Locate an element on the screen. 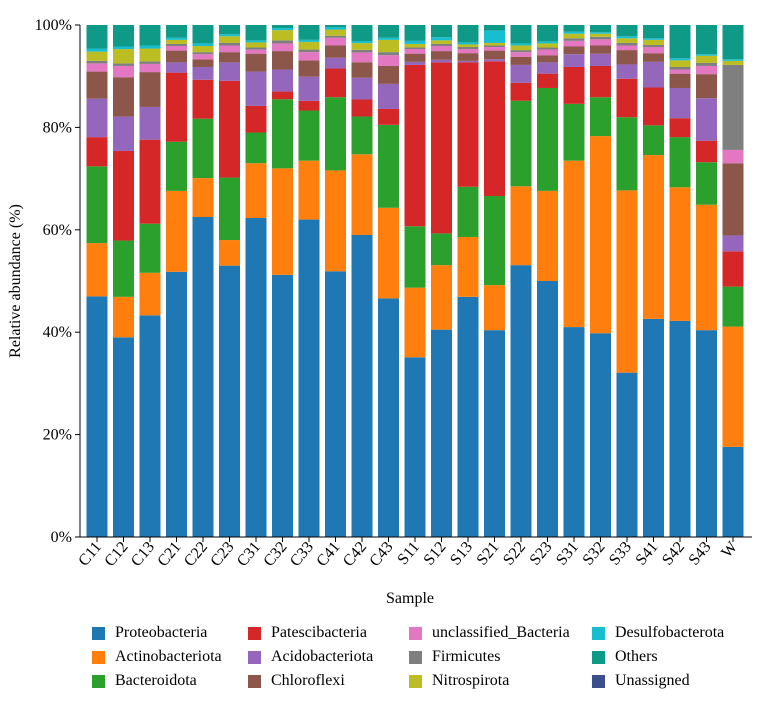 The height and width of the screenshot is (720, 769). bar-segment-C31-bacteroidota is located at coordinates (256, 148).